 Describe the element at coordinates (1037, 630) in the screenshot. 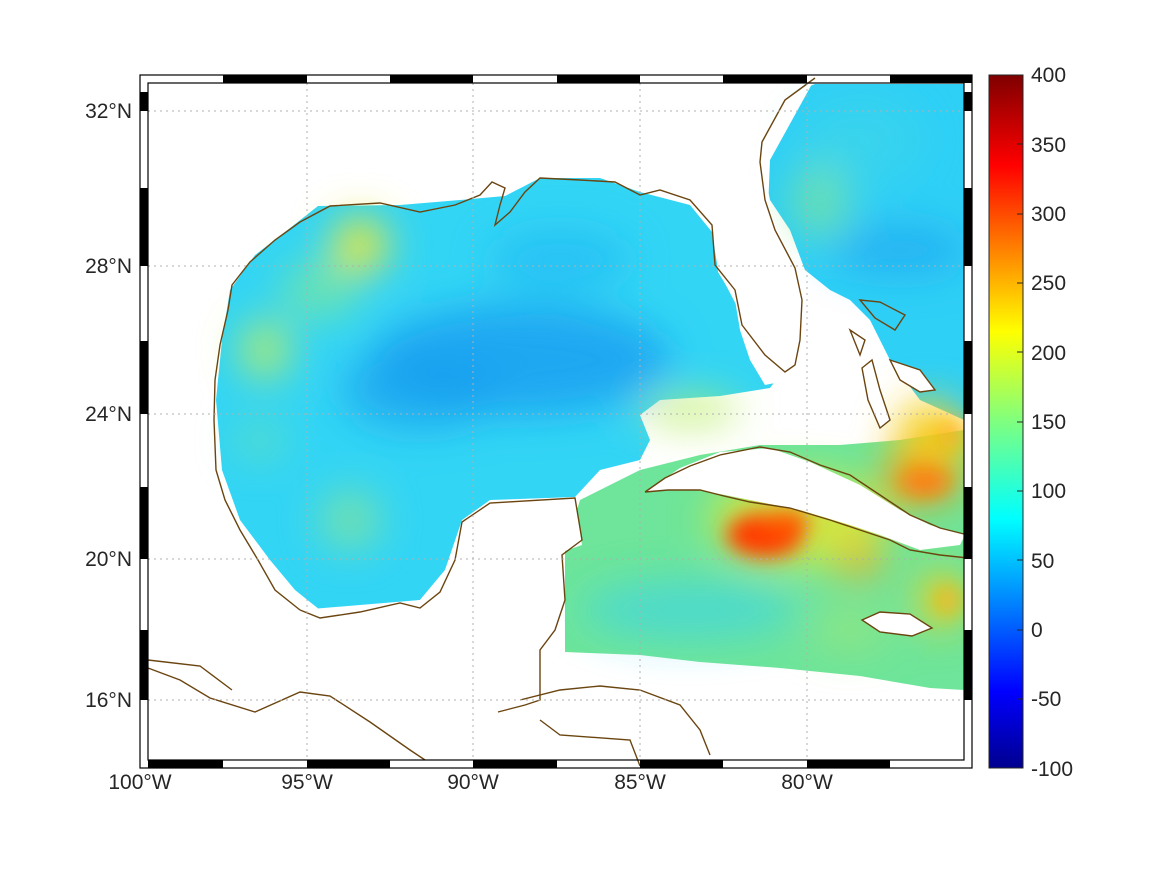

I see `colorbar-tick-label: 0` at that location.